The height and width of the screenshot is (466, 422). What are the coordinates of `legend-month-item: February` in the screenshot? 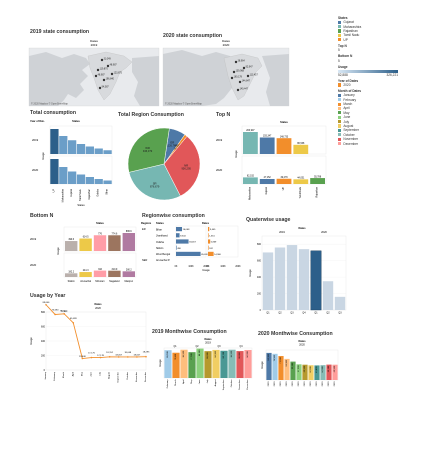 It's located at (379, 100).